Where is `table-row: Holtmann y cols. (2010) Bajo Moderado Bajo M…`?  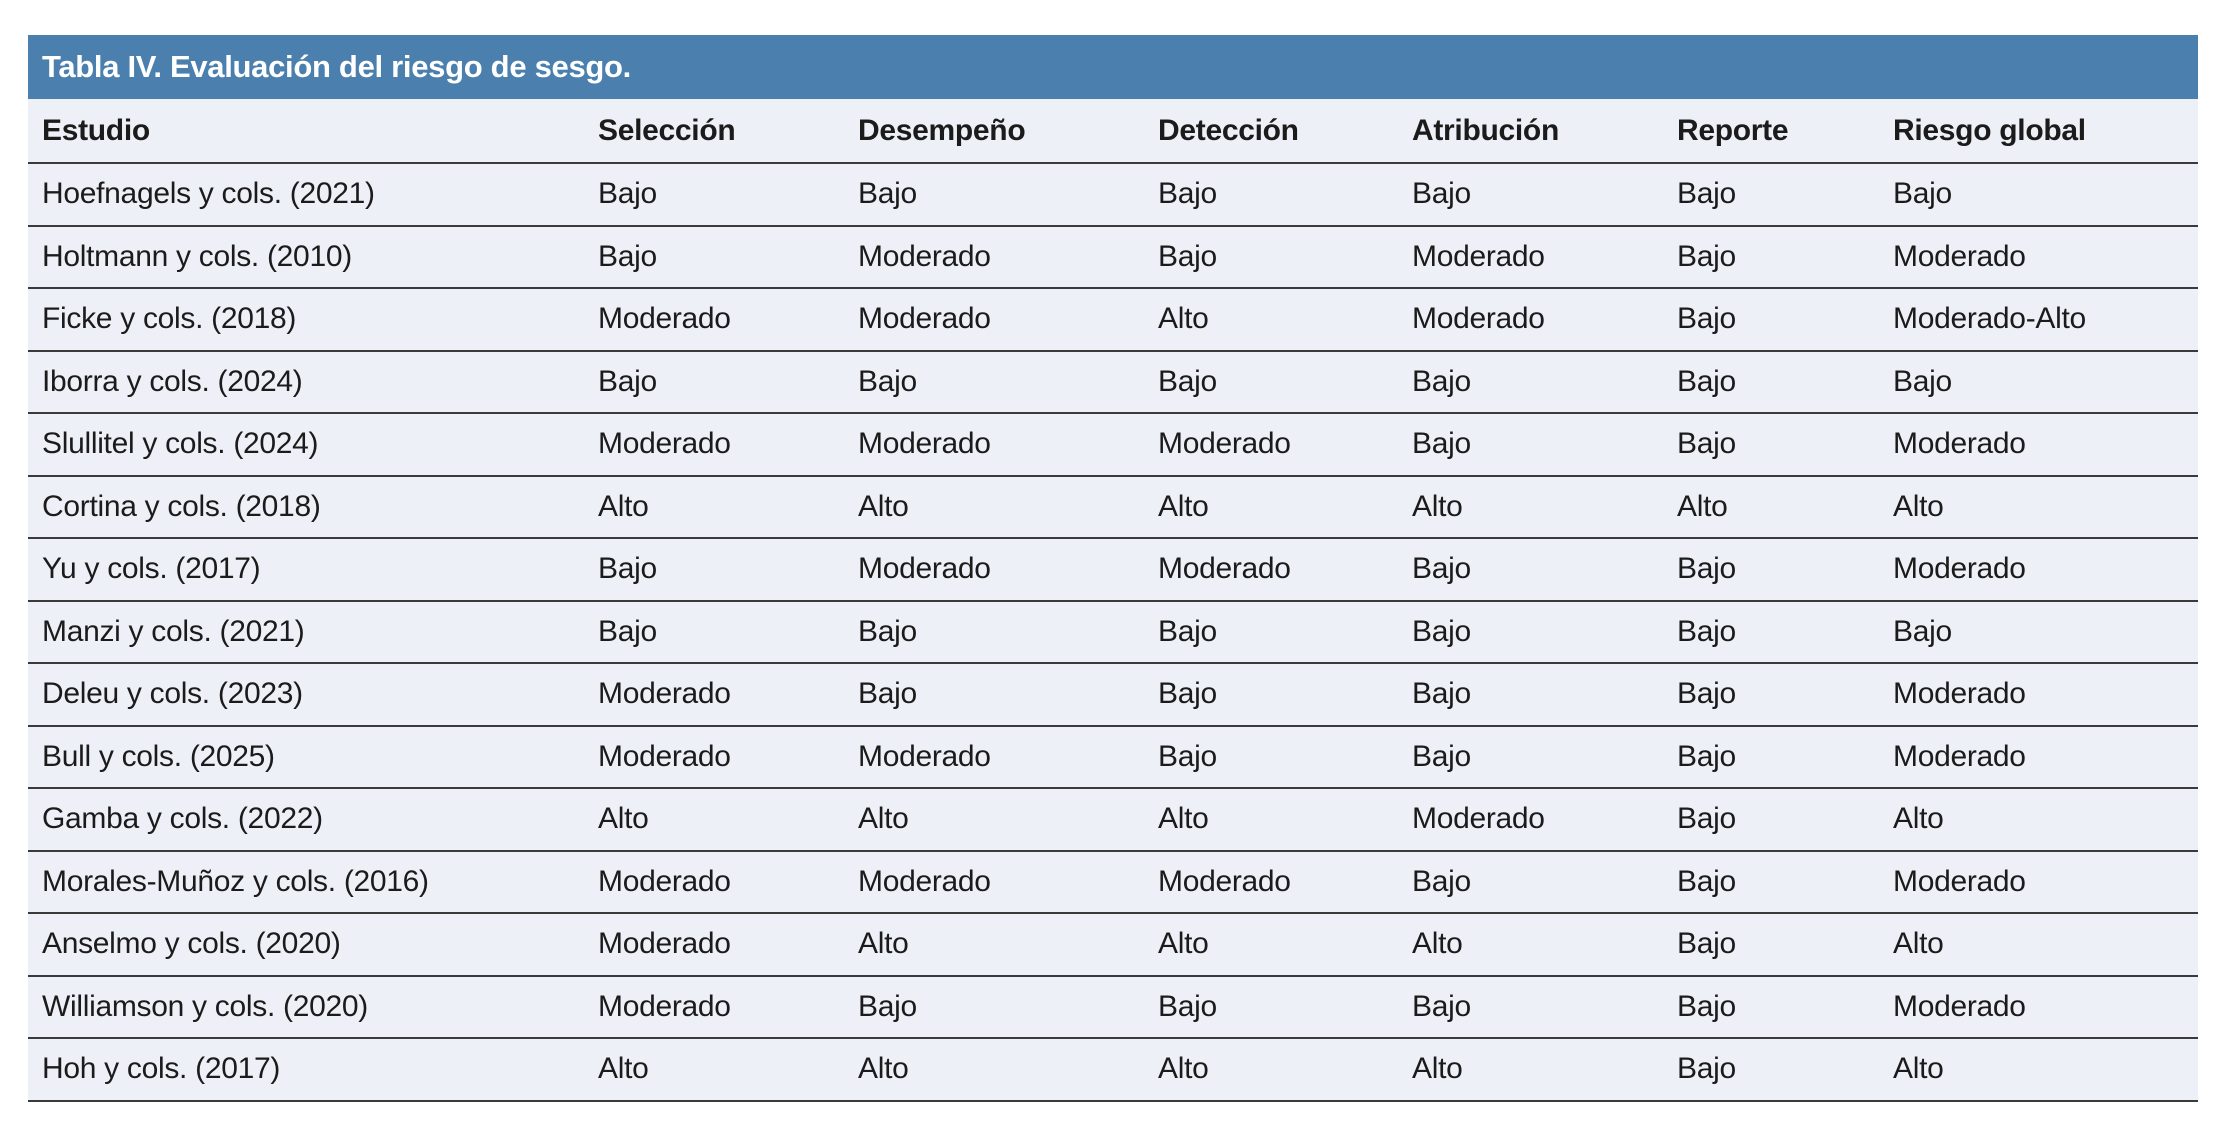 table-row: Holtmann y cols. (2010) Bajo Moderado Bajo M… is located at coordinates (1113, 257).